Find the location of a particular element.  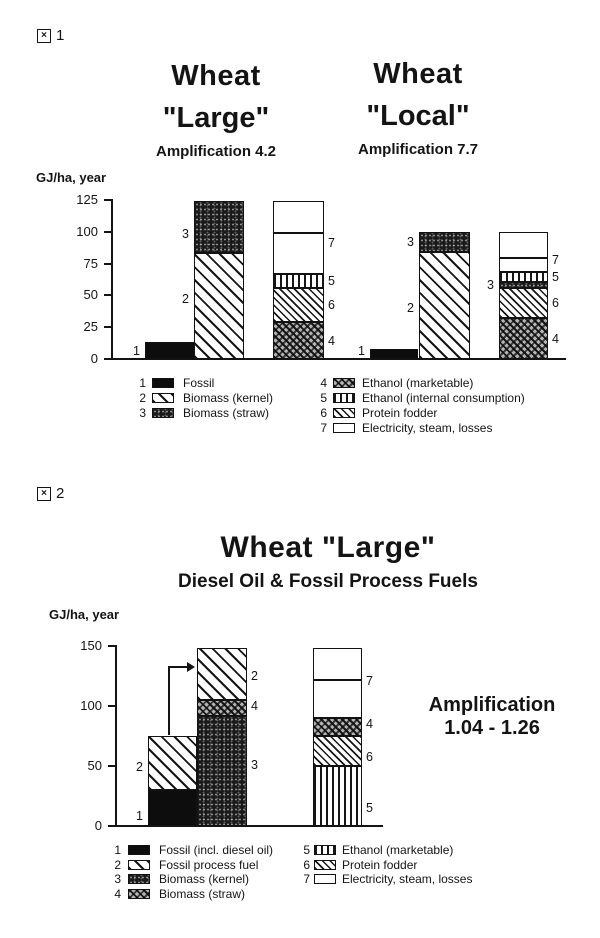

figure2-amplification-note: Amplification 1.04 - 1.26 is located at coordinates (492, 717).